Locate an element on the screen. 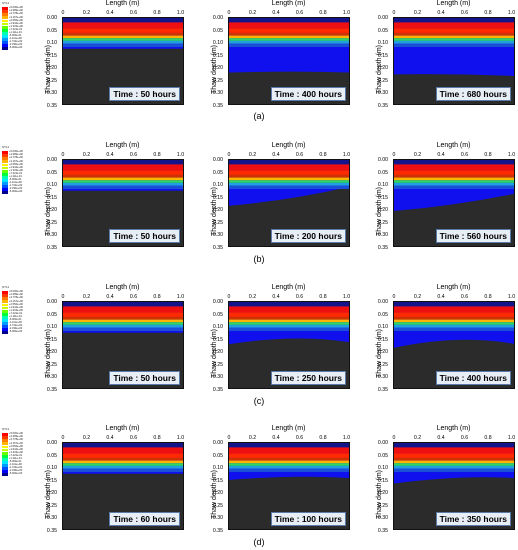 Image resolution: width=518 pixels, height=550 pixels. x-tick-label: 0.8 is located at coordinates (157, 297).